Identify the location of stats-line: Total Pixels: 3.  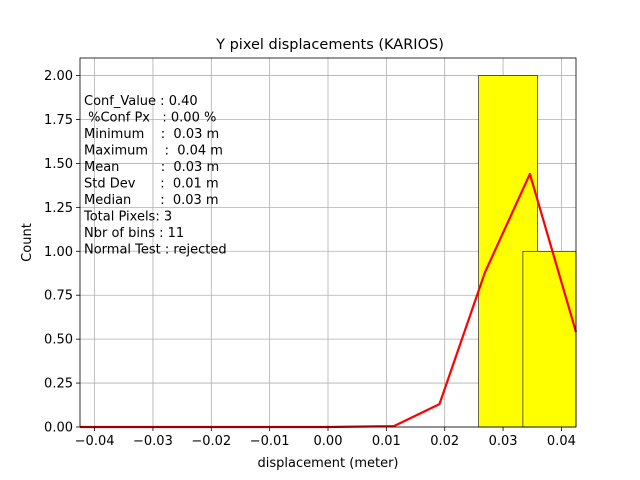
(127, 217).